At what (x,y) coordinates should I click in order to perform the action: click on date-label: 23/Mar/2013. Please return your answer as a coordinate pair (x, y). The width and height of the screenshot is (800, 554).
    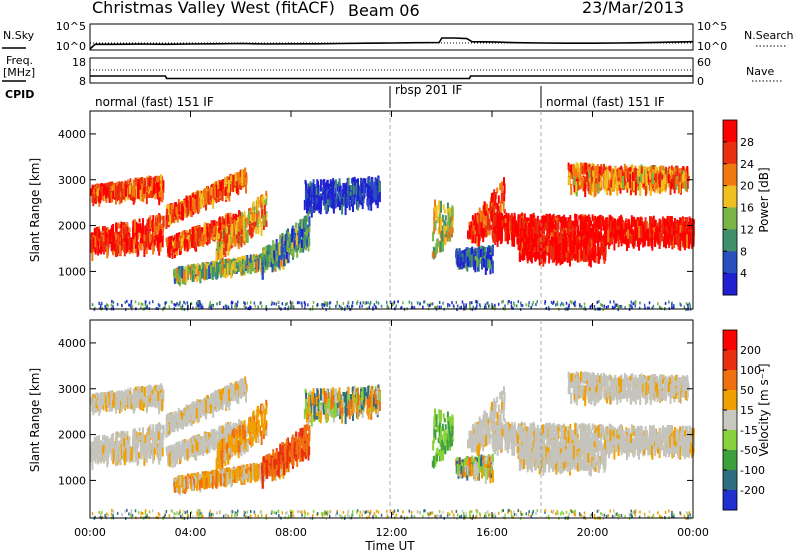
    Looking at the image, I should click on (633, 8).